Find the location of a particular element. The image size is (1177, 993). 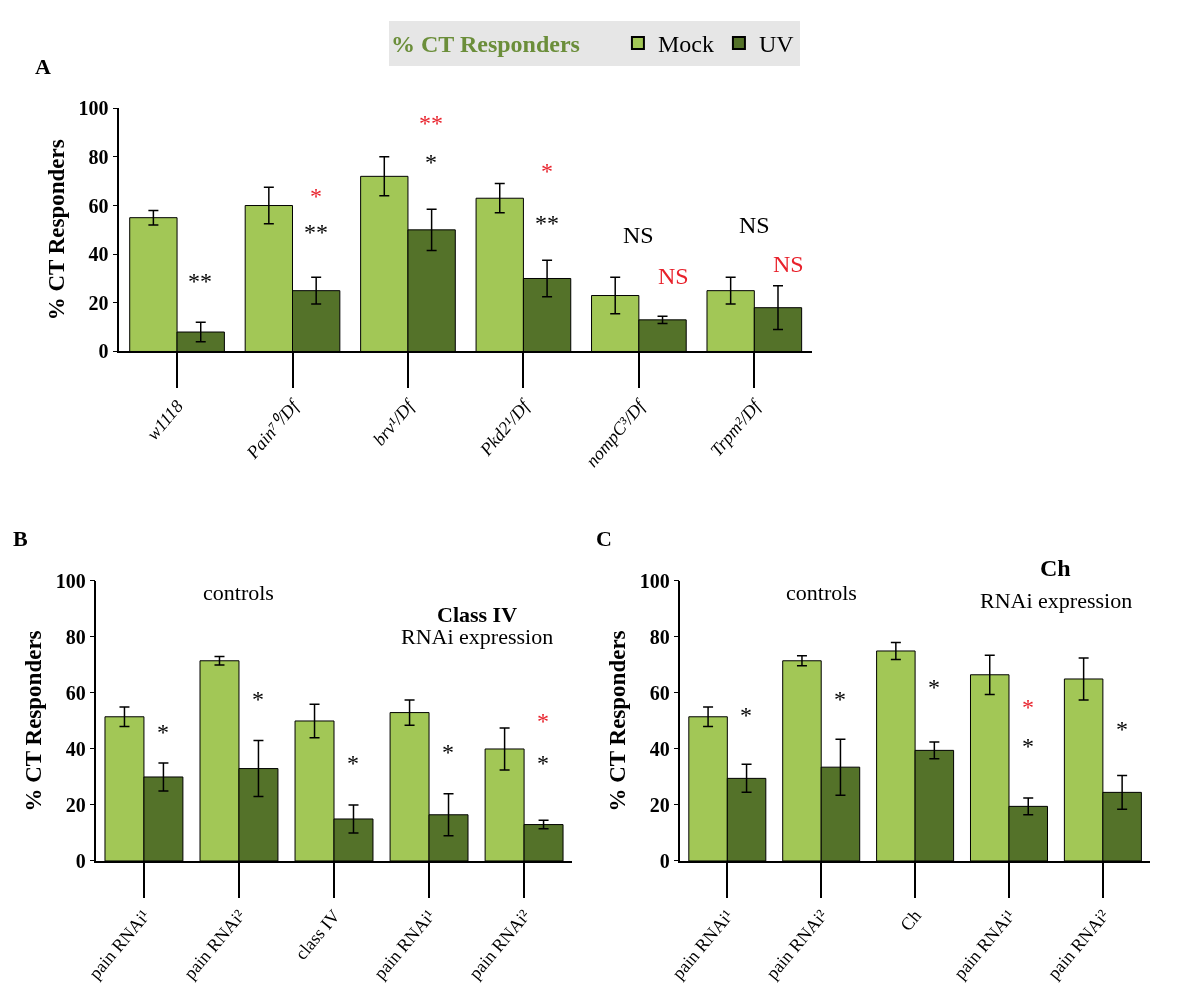

annotation: Ch is located at coordinates (1055, 568).